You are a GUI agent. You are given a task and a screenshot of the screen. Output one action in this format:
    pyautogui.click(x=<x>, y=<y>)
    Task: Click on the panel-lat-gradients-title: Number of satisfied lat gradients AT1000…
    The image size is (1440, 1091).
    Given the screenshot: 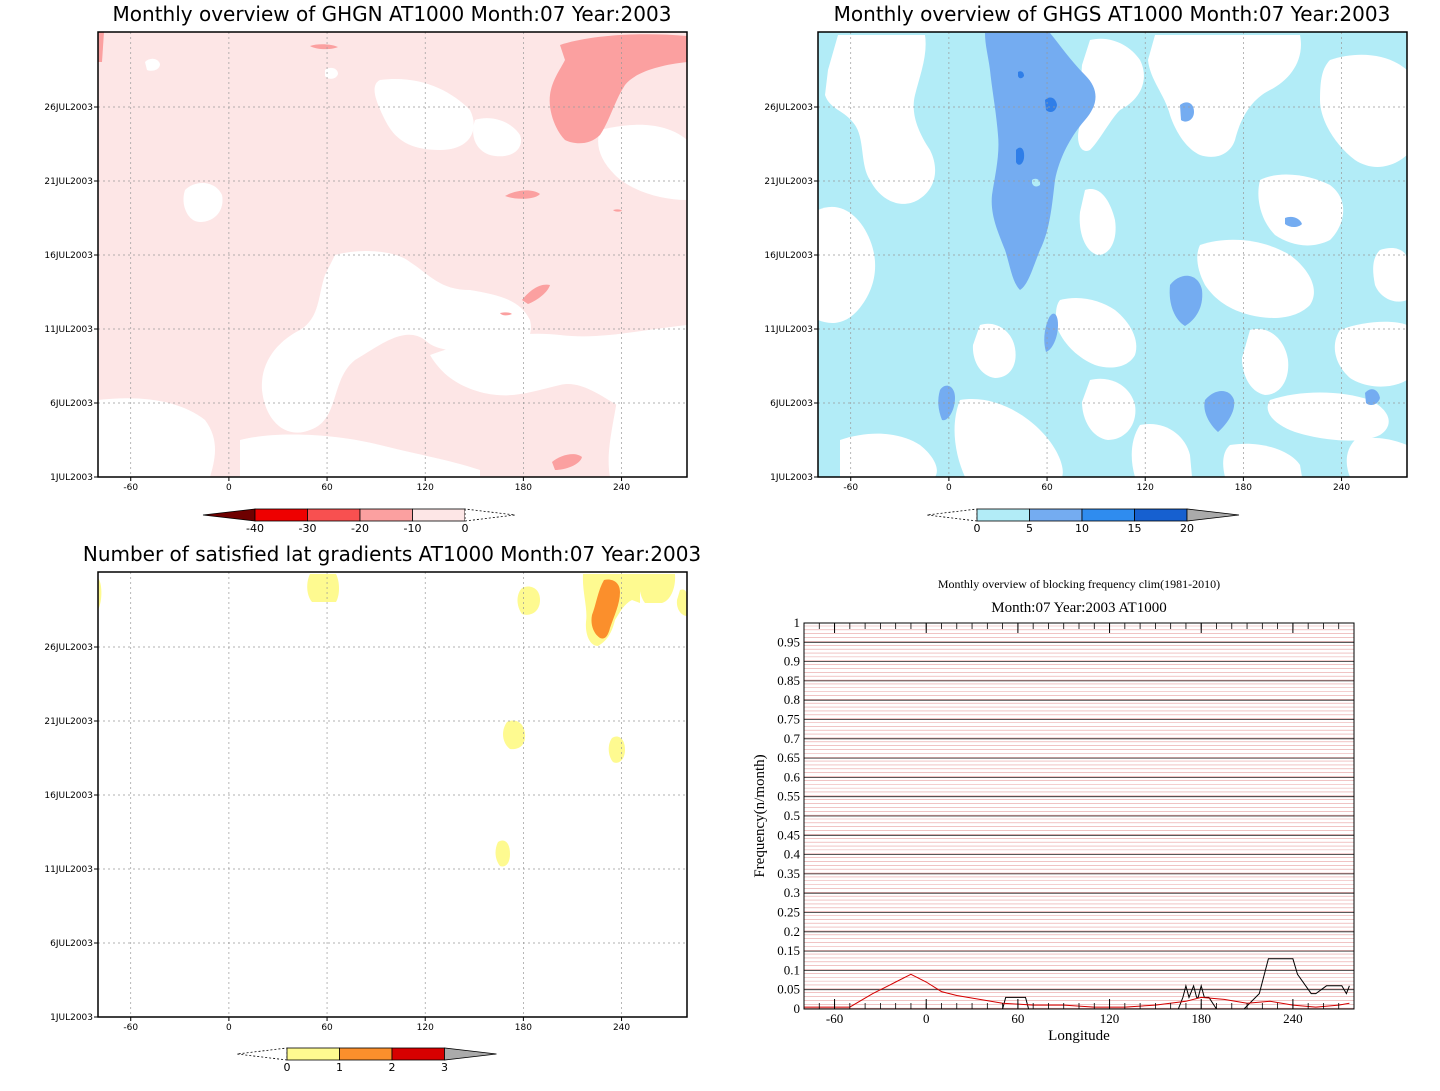 What is the action you would take?
    pyautogui.click(x=392, y=554)
    